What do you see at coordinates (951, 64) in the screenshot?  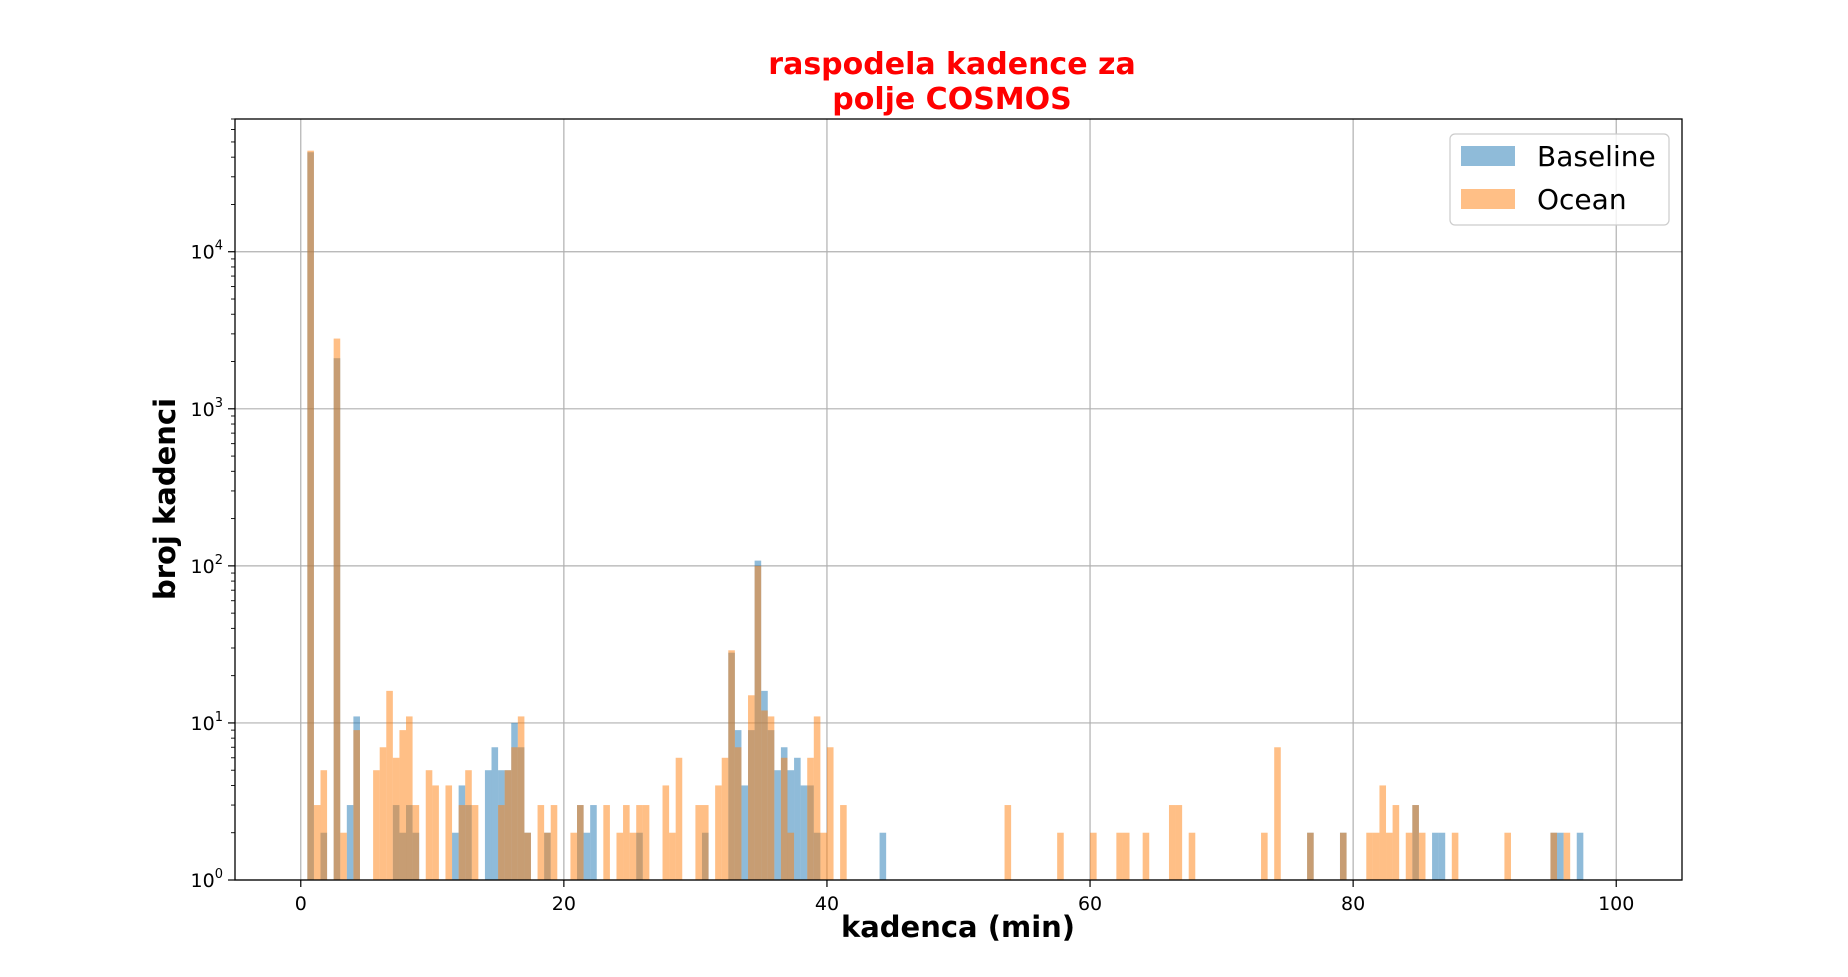 I see `chart-title-line-1: raspodela kadence za` at bounding box center [951, 64].